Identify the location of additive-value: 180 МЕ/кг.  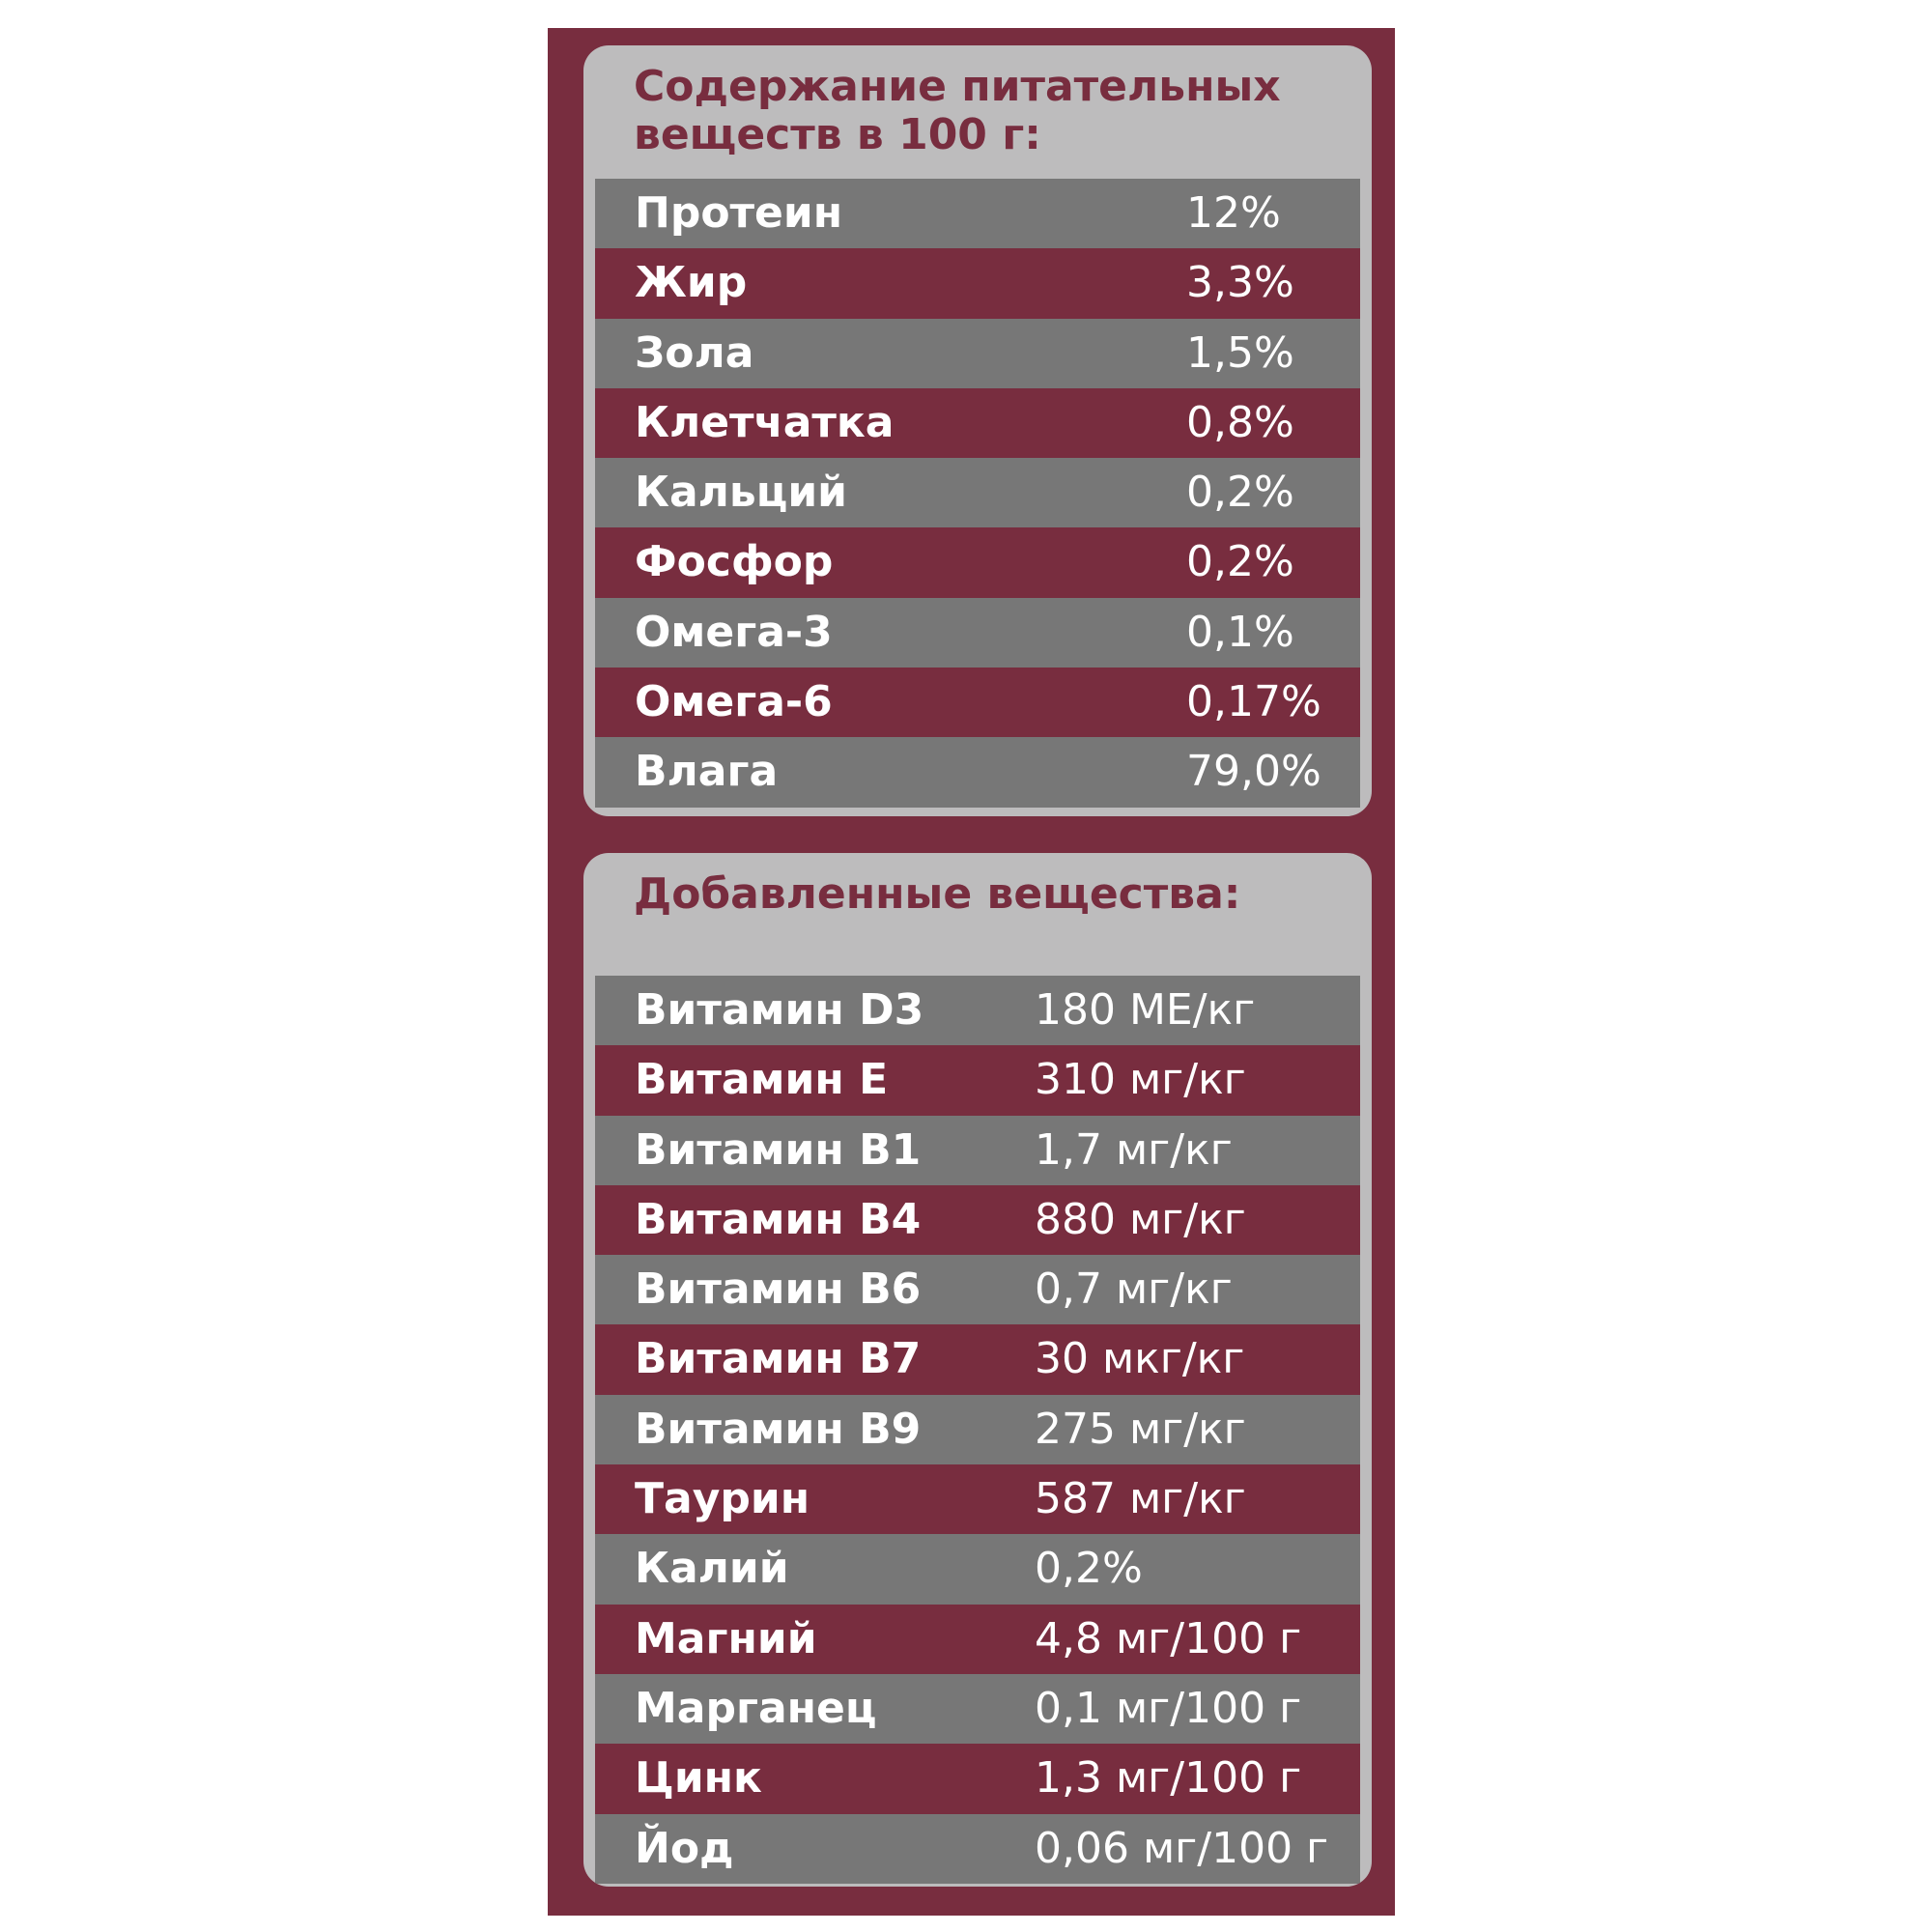
(1145, 1010).